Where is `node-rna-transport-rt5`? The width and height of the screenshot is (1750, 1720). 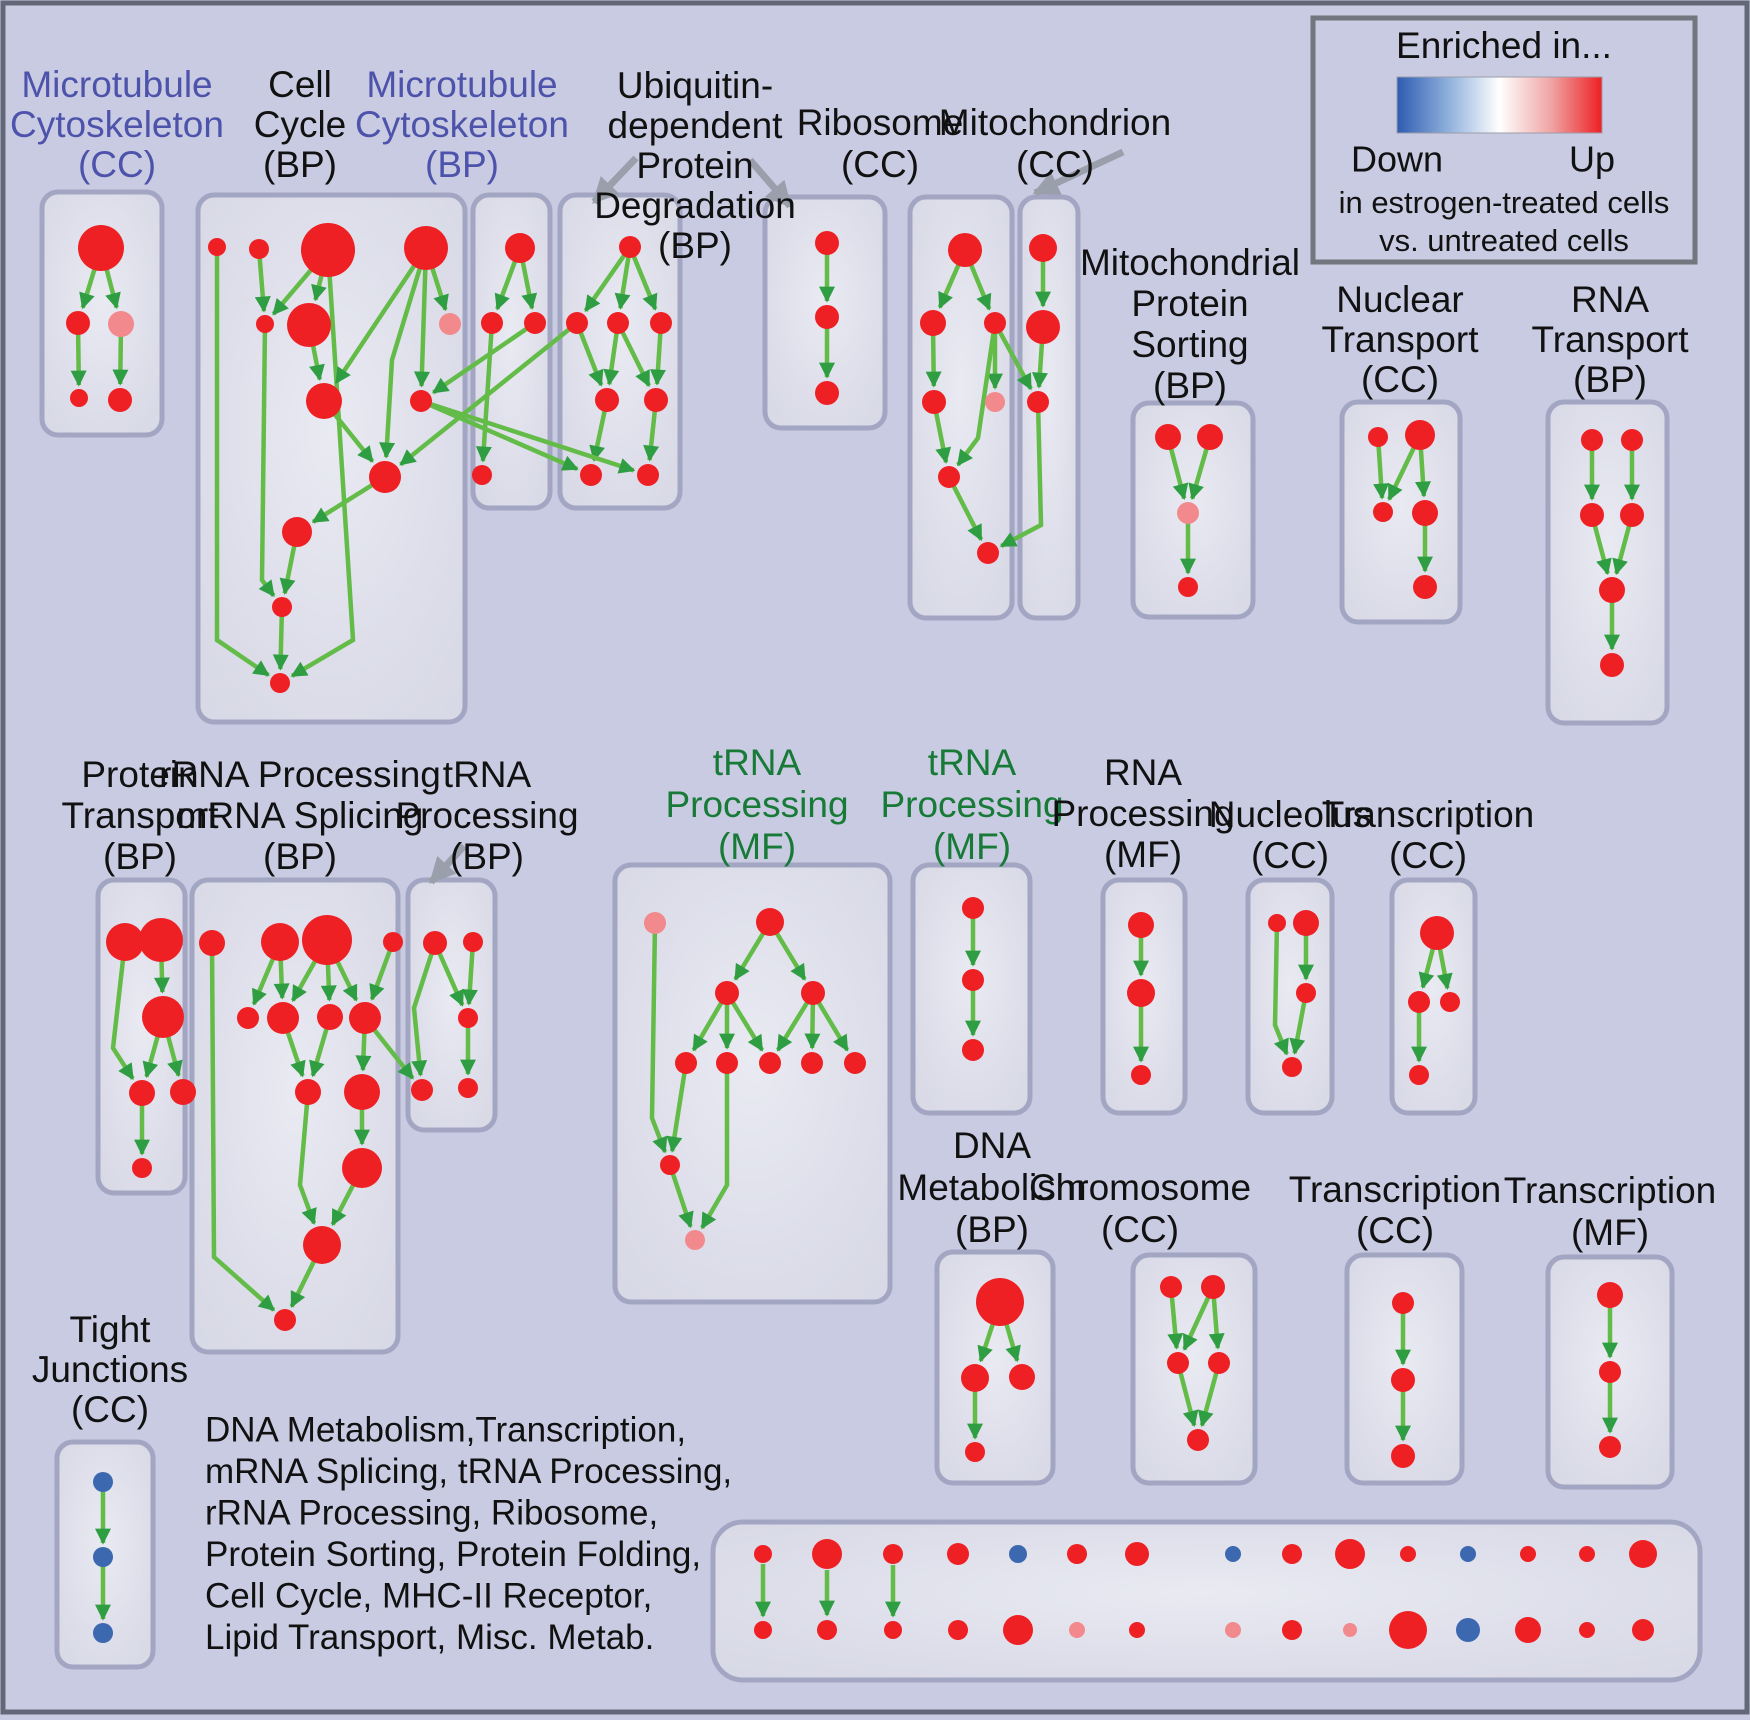
node-rna-transport-rt5 is located at coordinates (1612, 590).